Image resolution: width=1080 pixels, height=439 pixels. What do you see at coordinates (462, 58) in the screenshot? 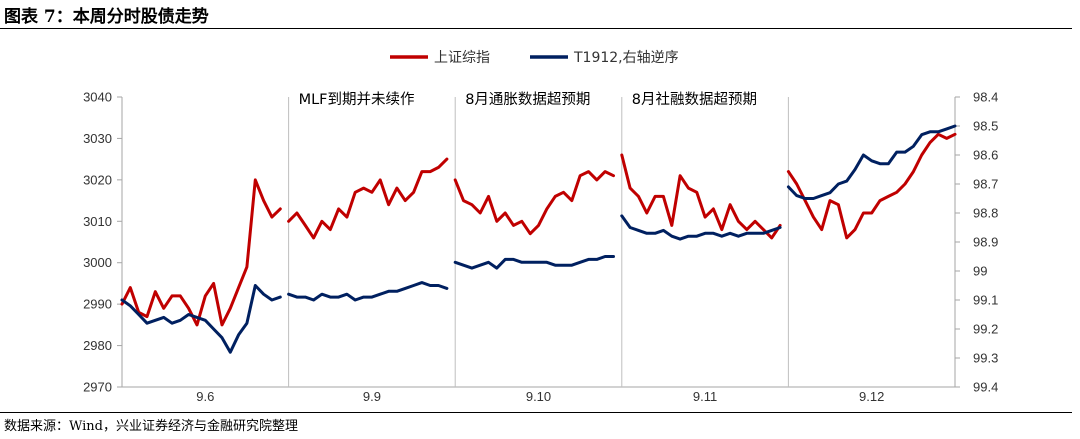
I see `legend-label-series-0: 上证综指` at bounding box center [462, 58].